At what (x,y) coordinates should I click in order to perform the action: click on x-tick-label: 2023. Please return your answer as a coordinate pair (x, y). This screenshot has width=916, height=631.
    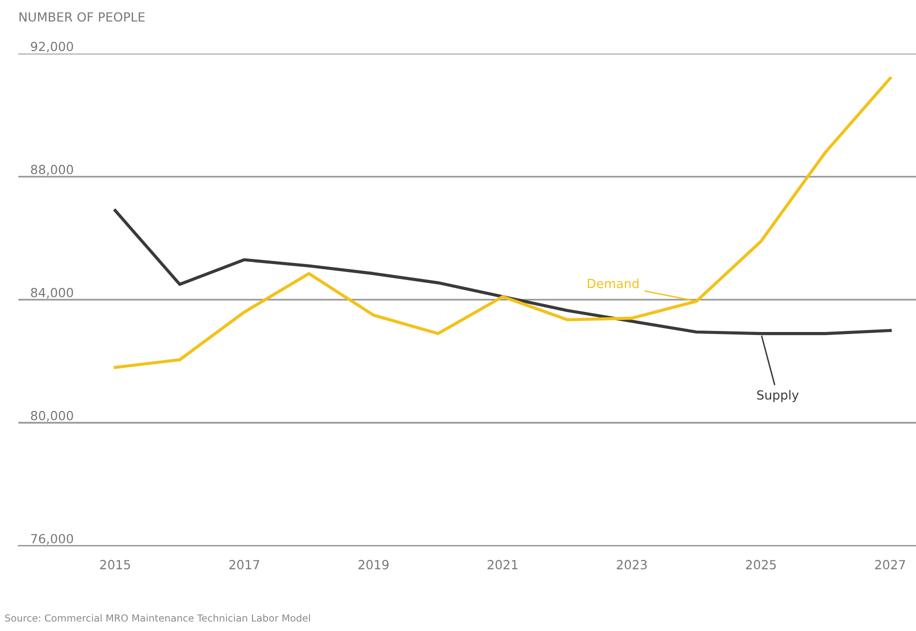
    Looking at the image, I should click on (631, 565).